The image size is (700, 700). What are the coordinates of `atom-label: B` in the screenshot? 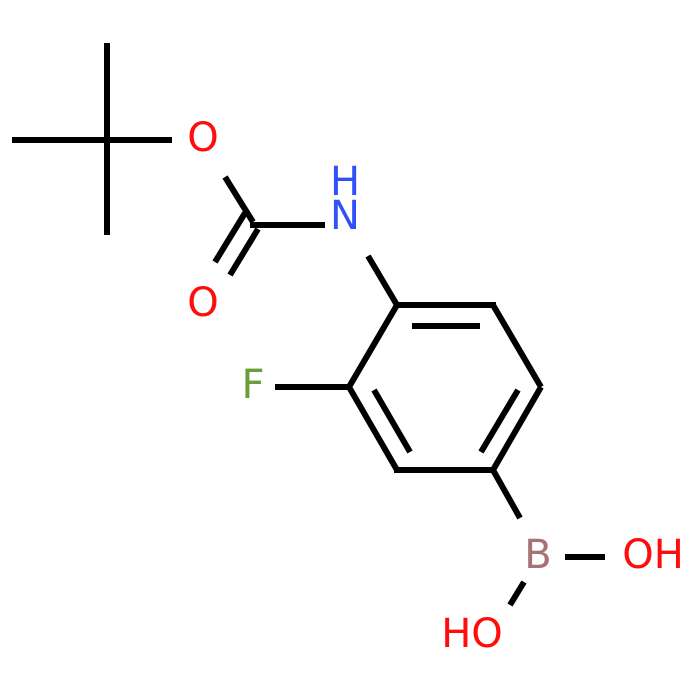 It's located at (537, 555).